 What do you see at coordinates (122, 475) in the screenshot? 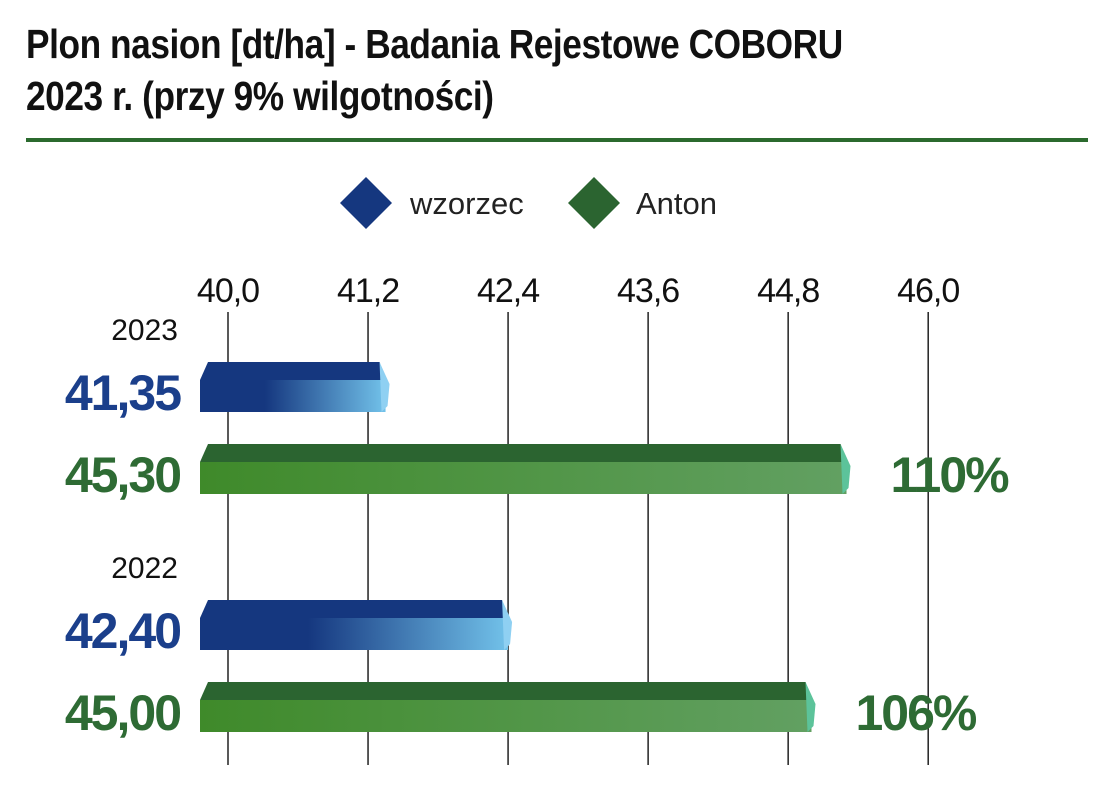
I see `value-label-anton-2023: 45,30` at bounding box center [122, 475].